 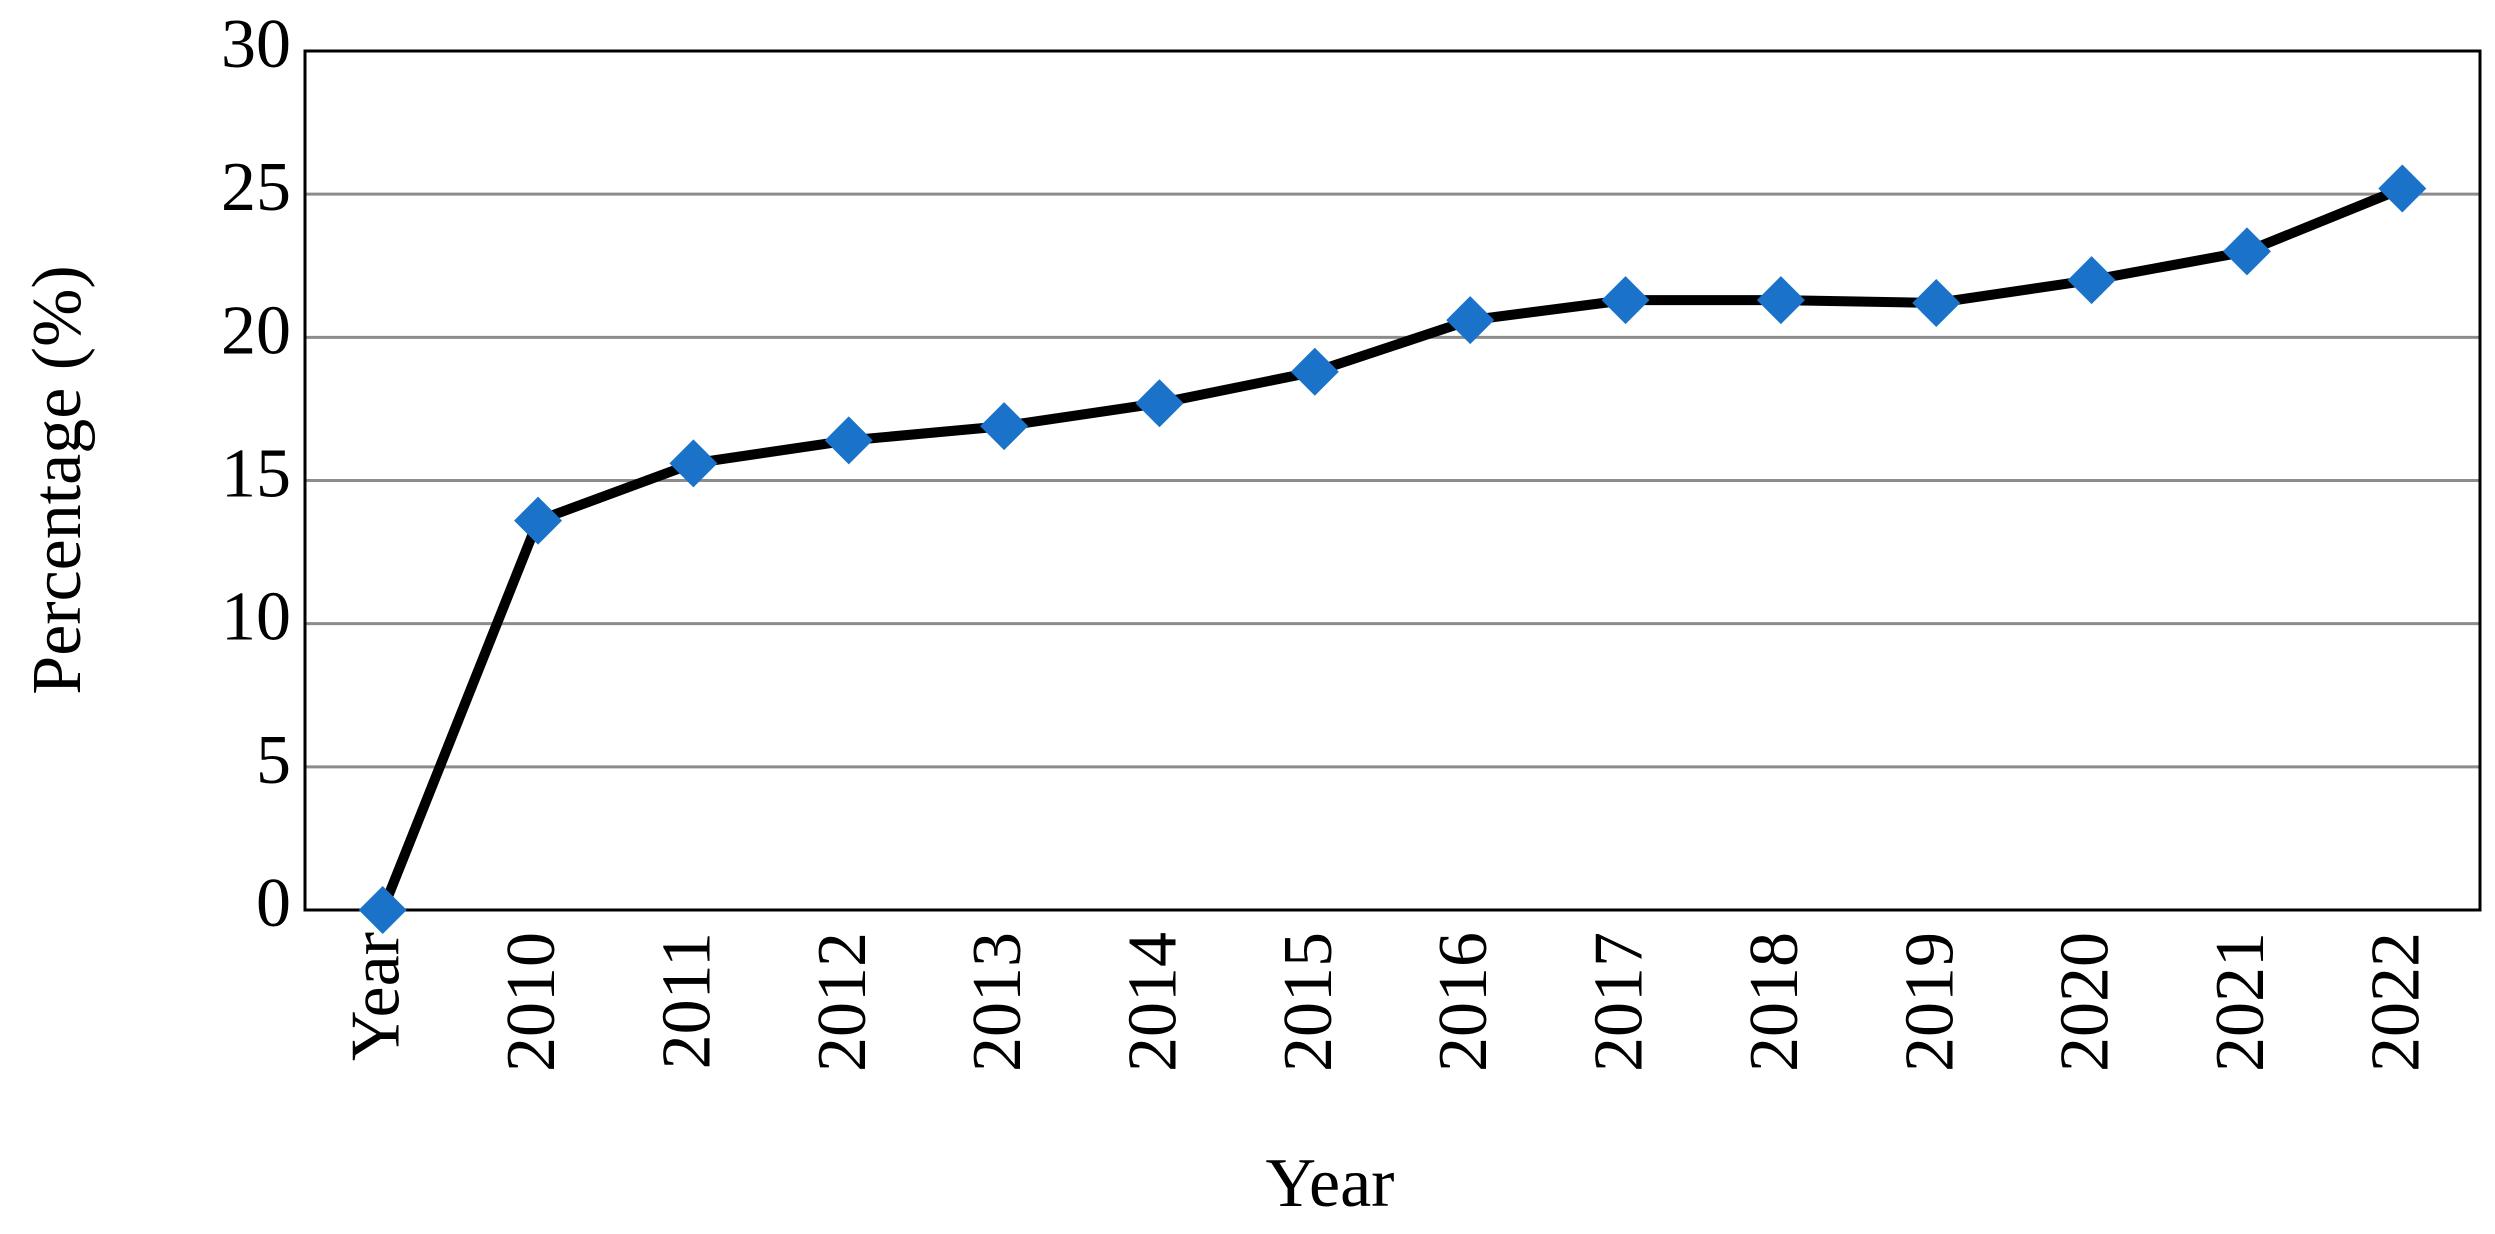 What do you see at coordinates (256, 617) in the screenshot?
I see `y-tick-label: 10` at bounding box center [256, 617].